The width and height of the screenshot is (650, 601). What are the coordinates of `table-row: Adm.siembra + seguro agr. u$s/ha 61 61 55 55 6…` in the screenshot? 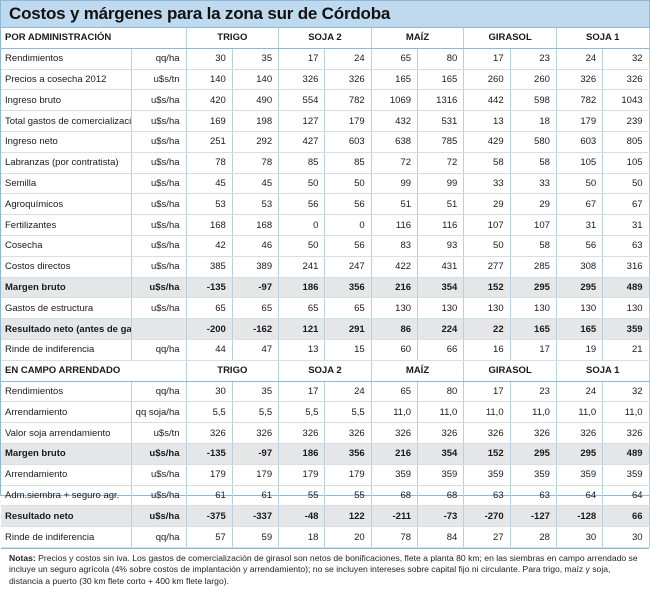 It's located at (325, 496).